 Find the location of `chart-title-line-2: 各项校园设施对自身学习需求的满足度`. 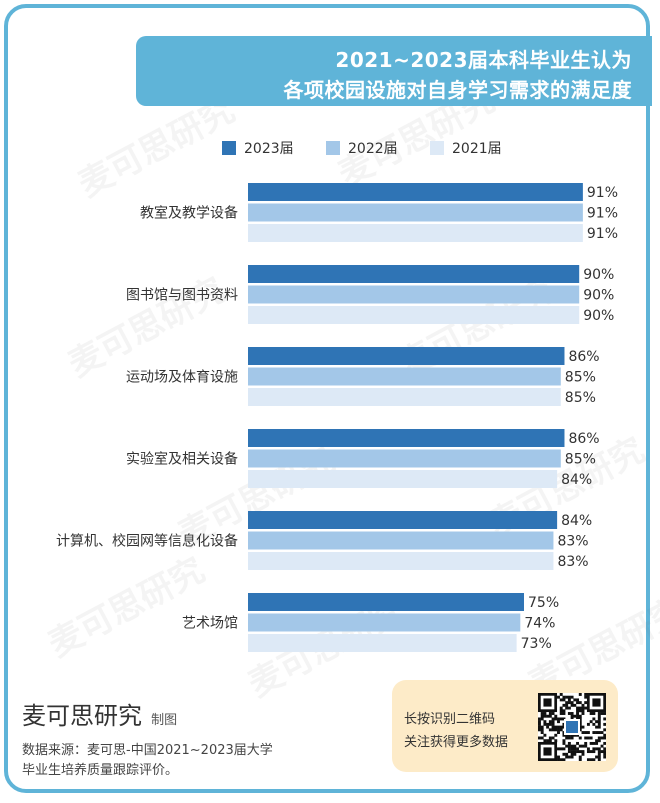

chart-title-line-2: 各项校园设施对自身学习需求的满足度 is located at coordinates (457, 90).